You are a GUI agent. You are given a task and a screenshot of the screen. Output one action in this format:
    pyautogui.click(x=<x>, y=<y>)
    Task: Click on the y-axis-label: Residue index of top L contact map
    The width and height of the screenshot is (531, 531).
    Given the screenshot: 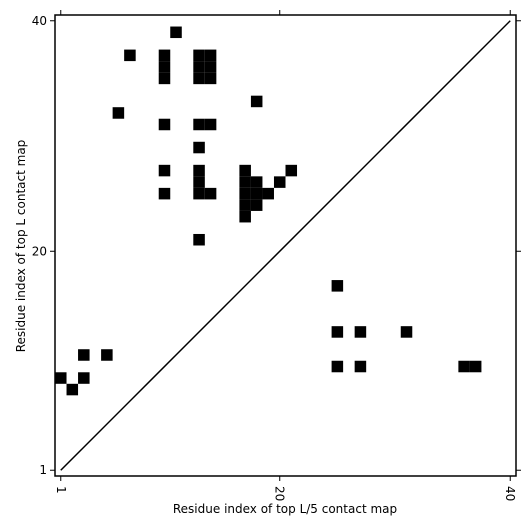 What is the action you would take?
    pyautogui.click(x=21, y=246)
    